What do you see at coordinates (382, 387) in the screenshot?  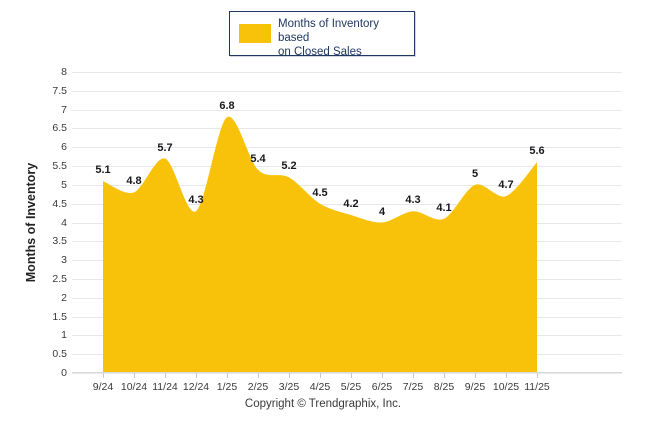 I see `x-axis-tick-label: 6/25` at bounding box center [382, 387].